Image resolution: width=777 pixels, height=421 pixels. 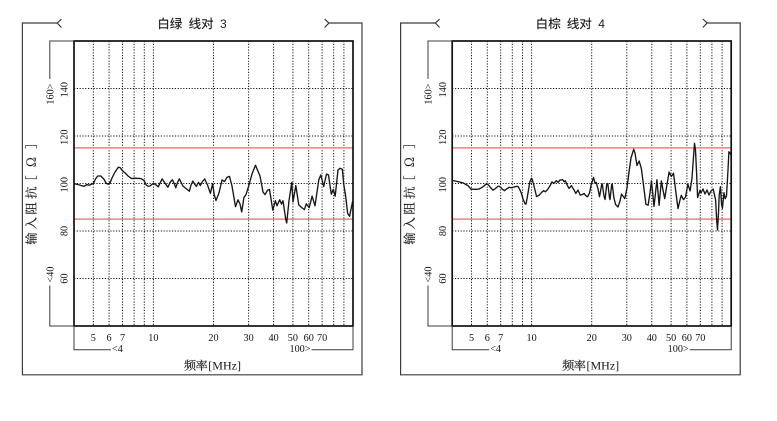 What do you see at coordinates (601, 24) in the screenshot?
I see `svg-text: 4` at bounding box center [601, 24].